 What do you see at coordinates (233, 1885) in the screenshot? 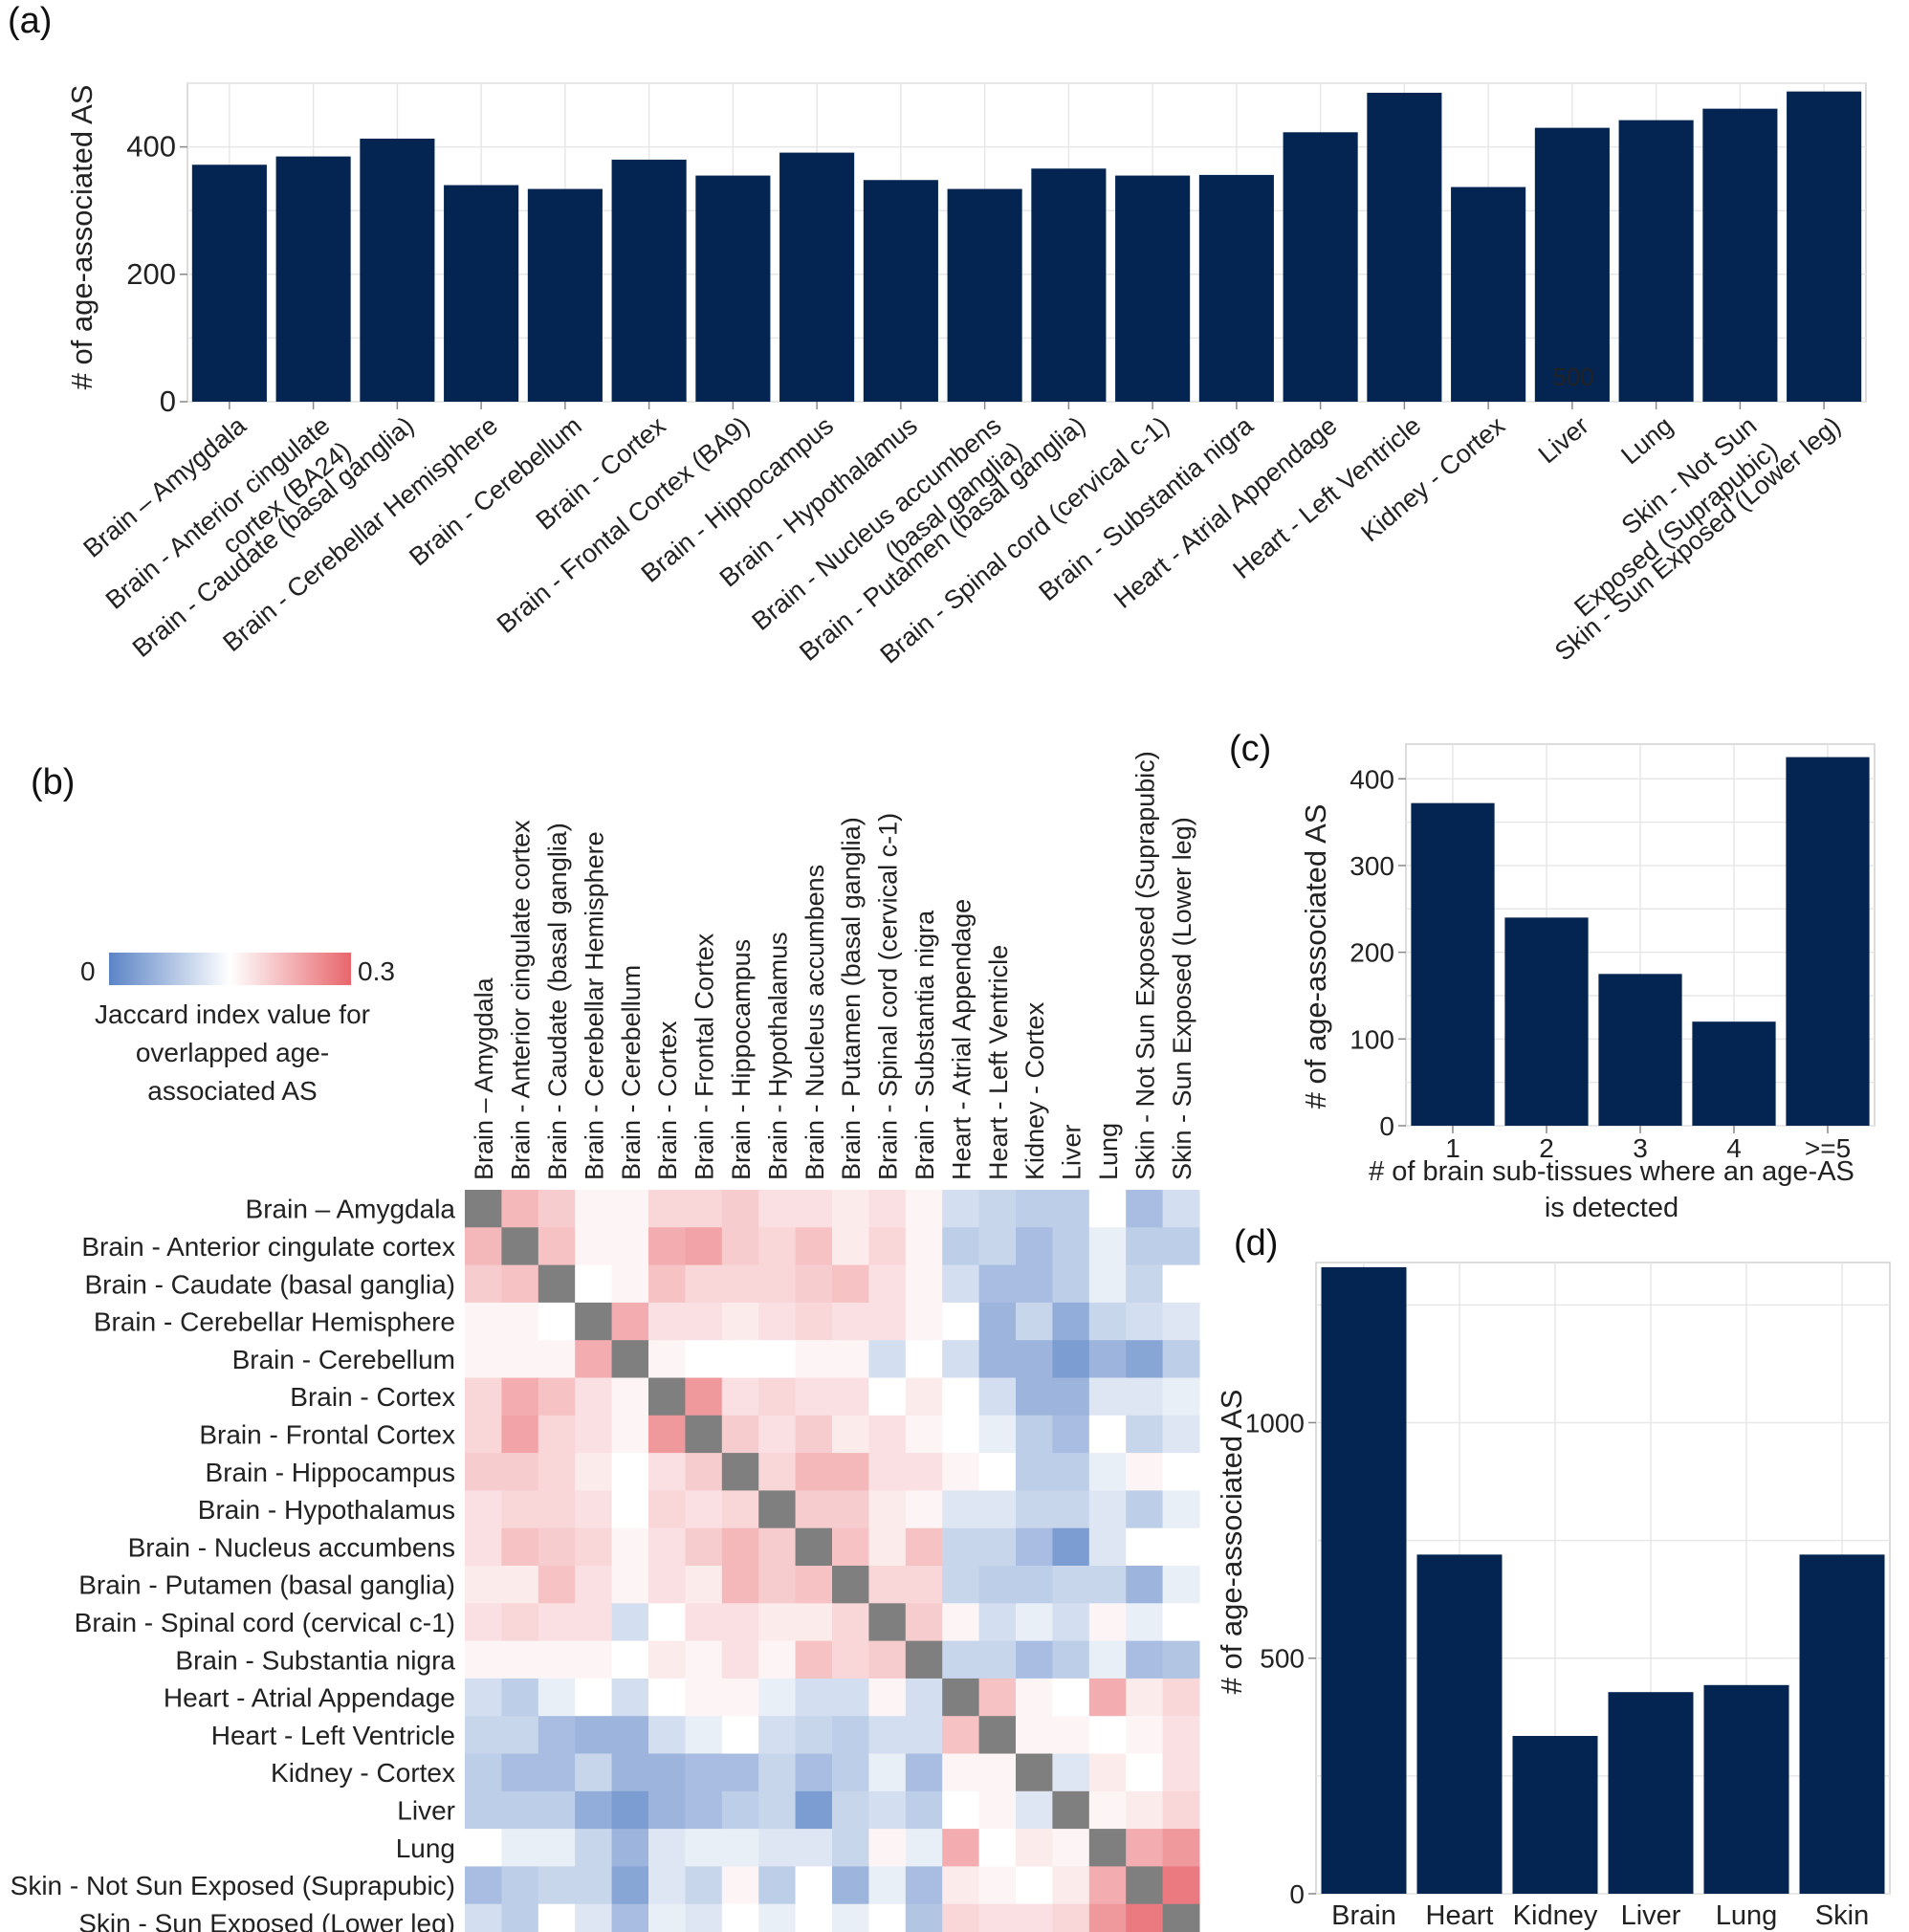
I see `heatmap-row-label: Skin - Not Sun Exposed (Suprapubic)` at bounding box center [233, 1885].